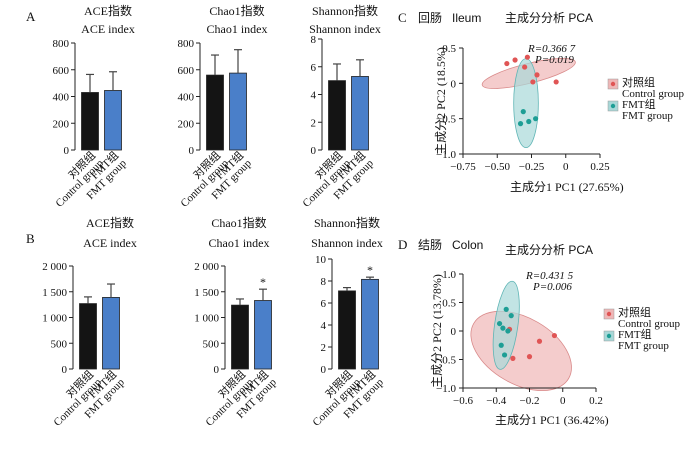  What do you see at coordinates (321, 260) in the screenshot?
I see `chart-b3-y-tick-label: 10` at bounding box center [321, 260].